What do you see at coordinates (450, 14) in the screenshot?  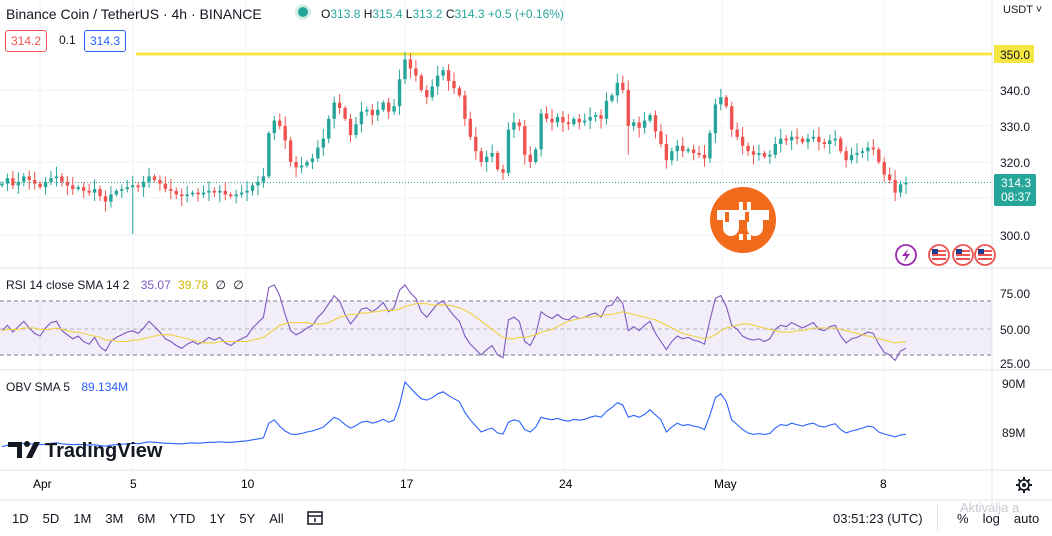 I see `close-label: C` at bounding box center [450, 14].